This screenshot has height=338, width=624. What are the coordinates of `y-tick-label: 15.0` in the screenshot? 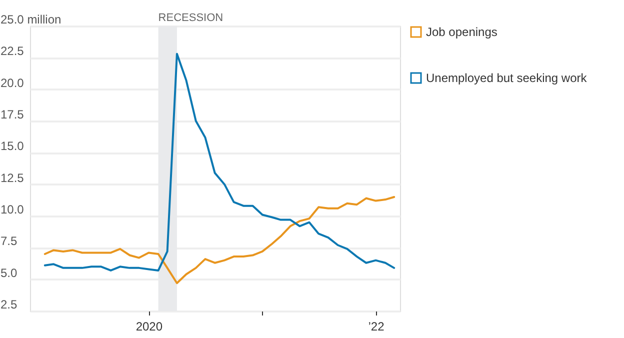 It's located at (12, 146).